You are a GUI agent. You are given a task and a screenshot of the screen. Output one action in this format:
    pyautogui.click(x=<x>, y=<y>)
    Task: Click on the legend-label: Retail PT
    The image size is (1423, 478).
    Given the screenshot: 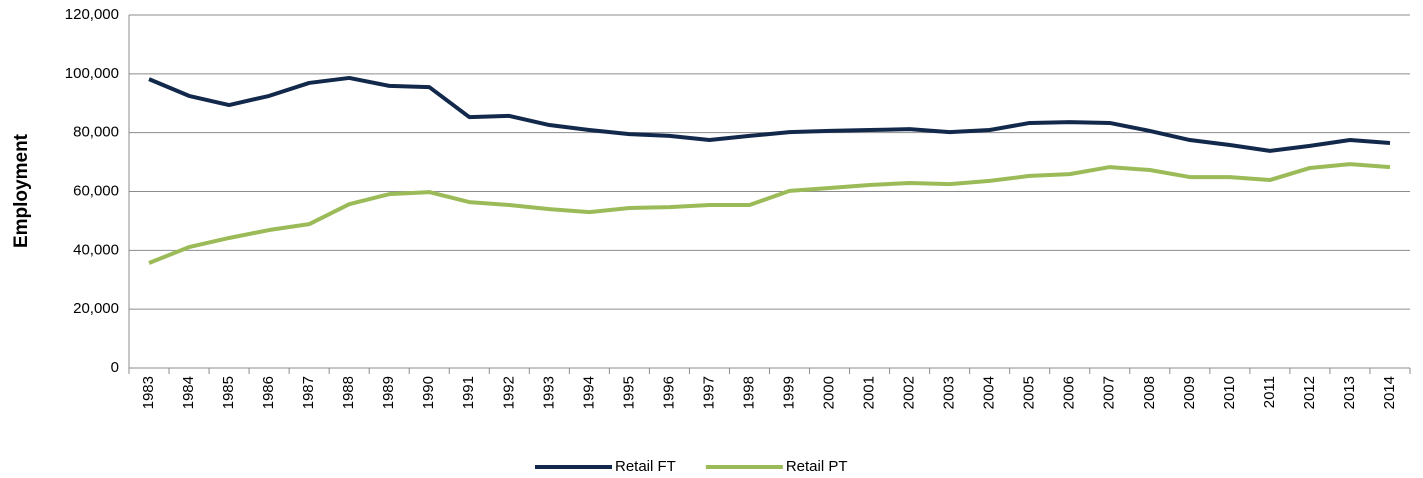 What is the action you would take?
    pyautogui.click(x=817, y=466)
    